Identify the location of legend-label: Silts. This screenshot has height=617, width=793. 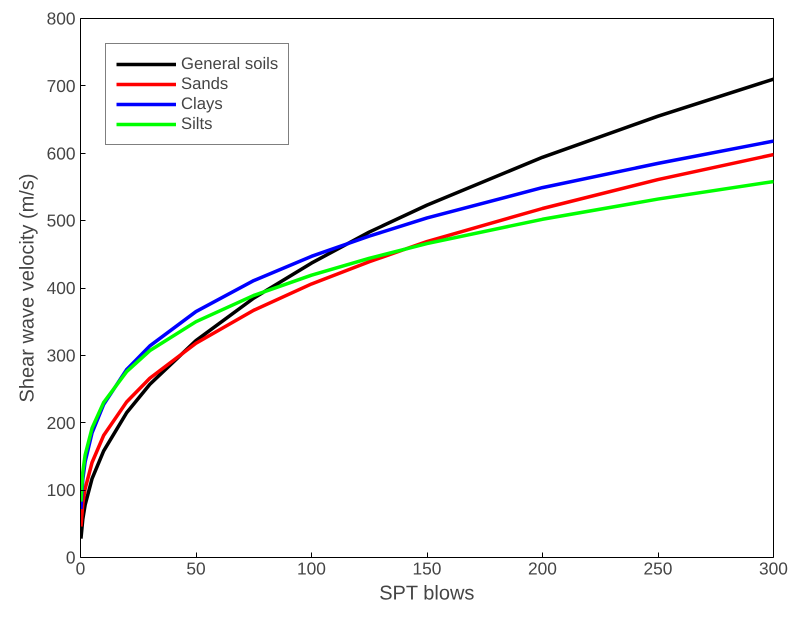
(196, 124).